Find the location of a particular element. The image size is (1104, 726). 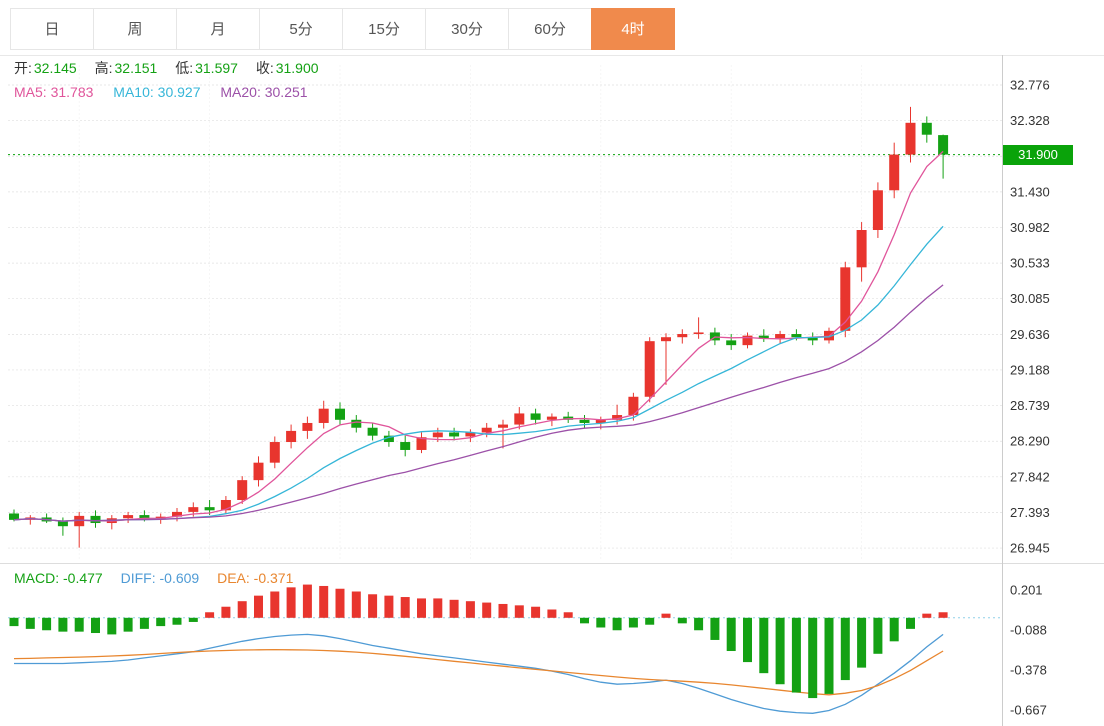

close-value: 31.900 is located at coordinates (297, 68).